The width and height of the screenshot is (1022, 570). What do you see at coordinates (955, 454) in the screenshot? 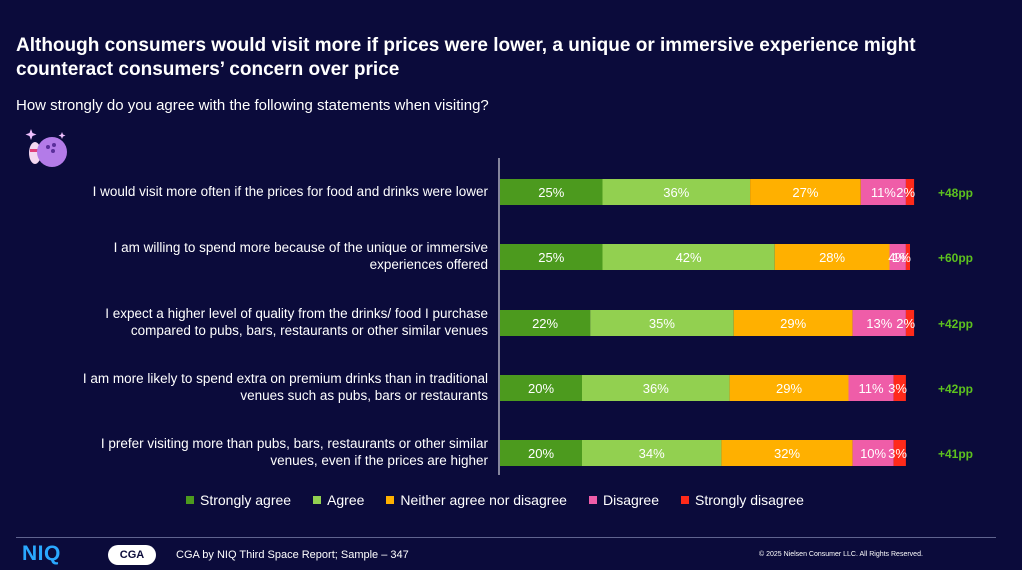
I see `net-score-label: +41pp` at bounding box center [955, 454].